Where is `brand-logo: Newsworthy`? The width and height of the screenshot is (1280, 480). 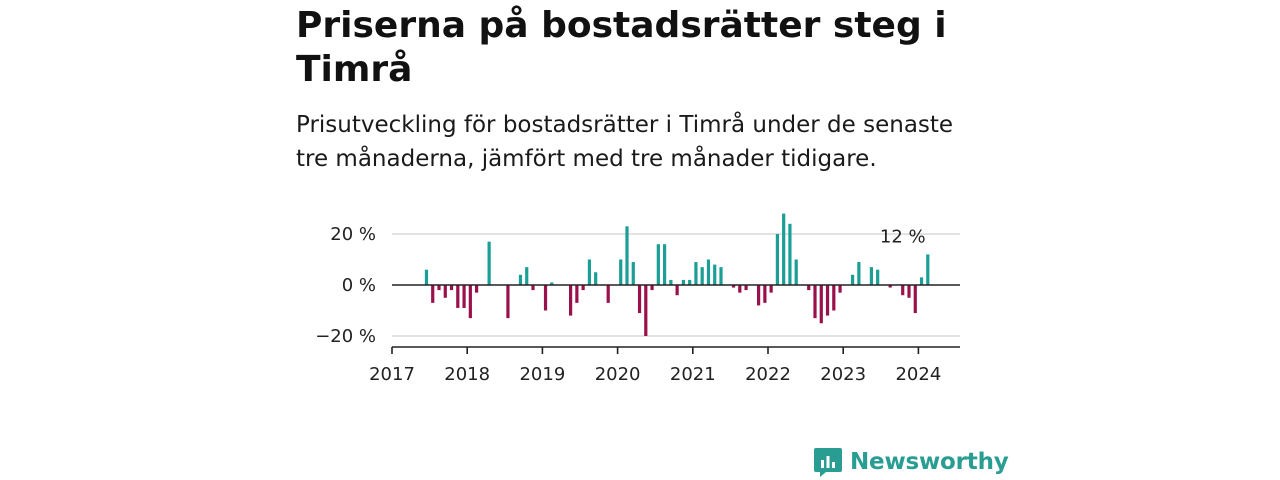
brand-logo: Newsworthy is located at coordinates (911, 462).